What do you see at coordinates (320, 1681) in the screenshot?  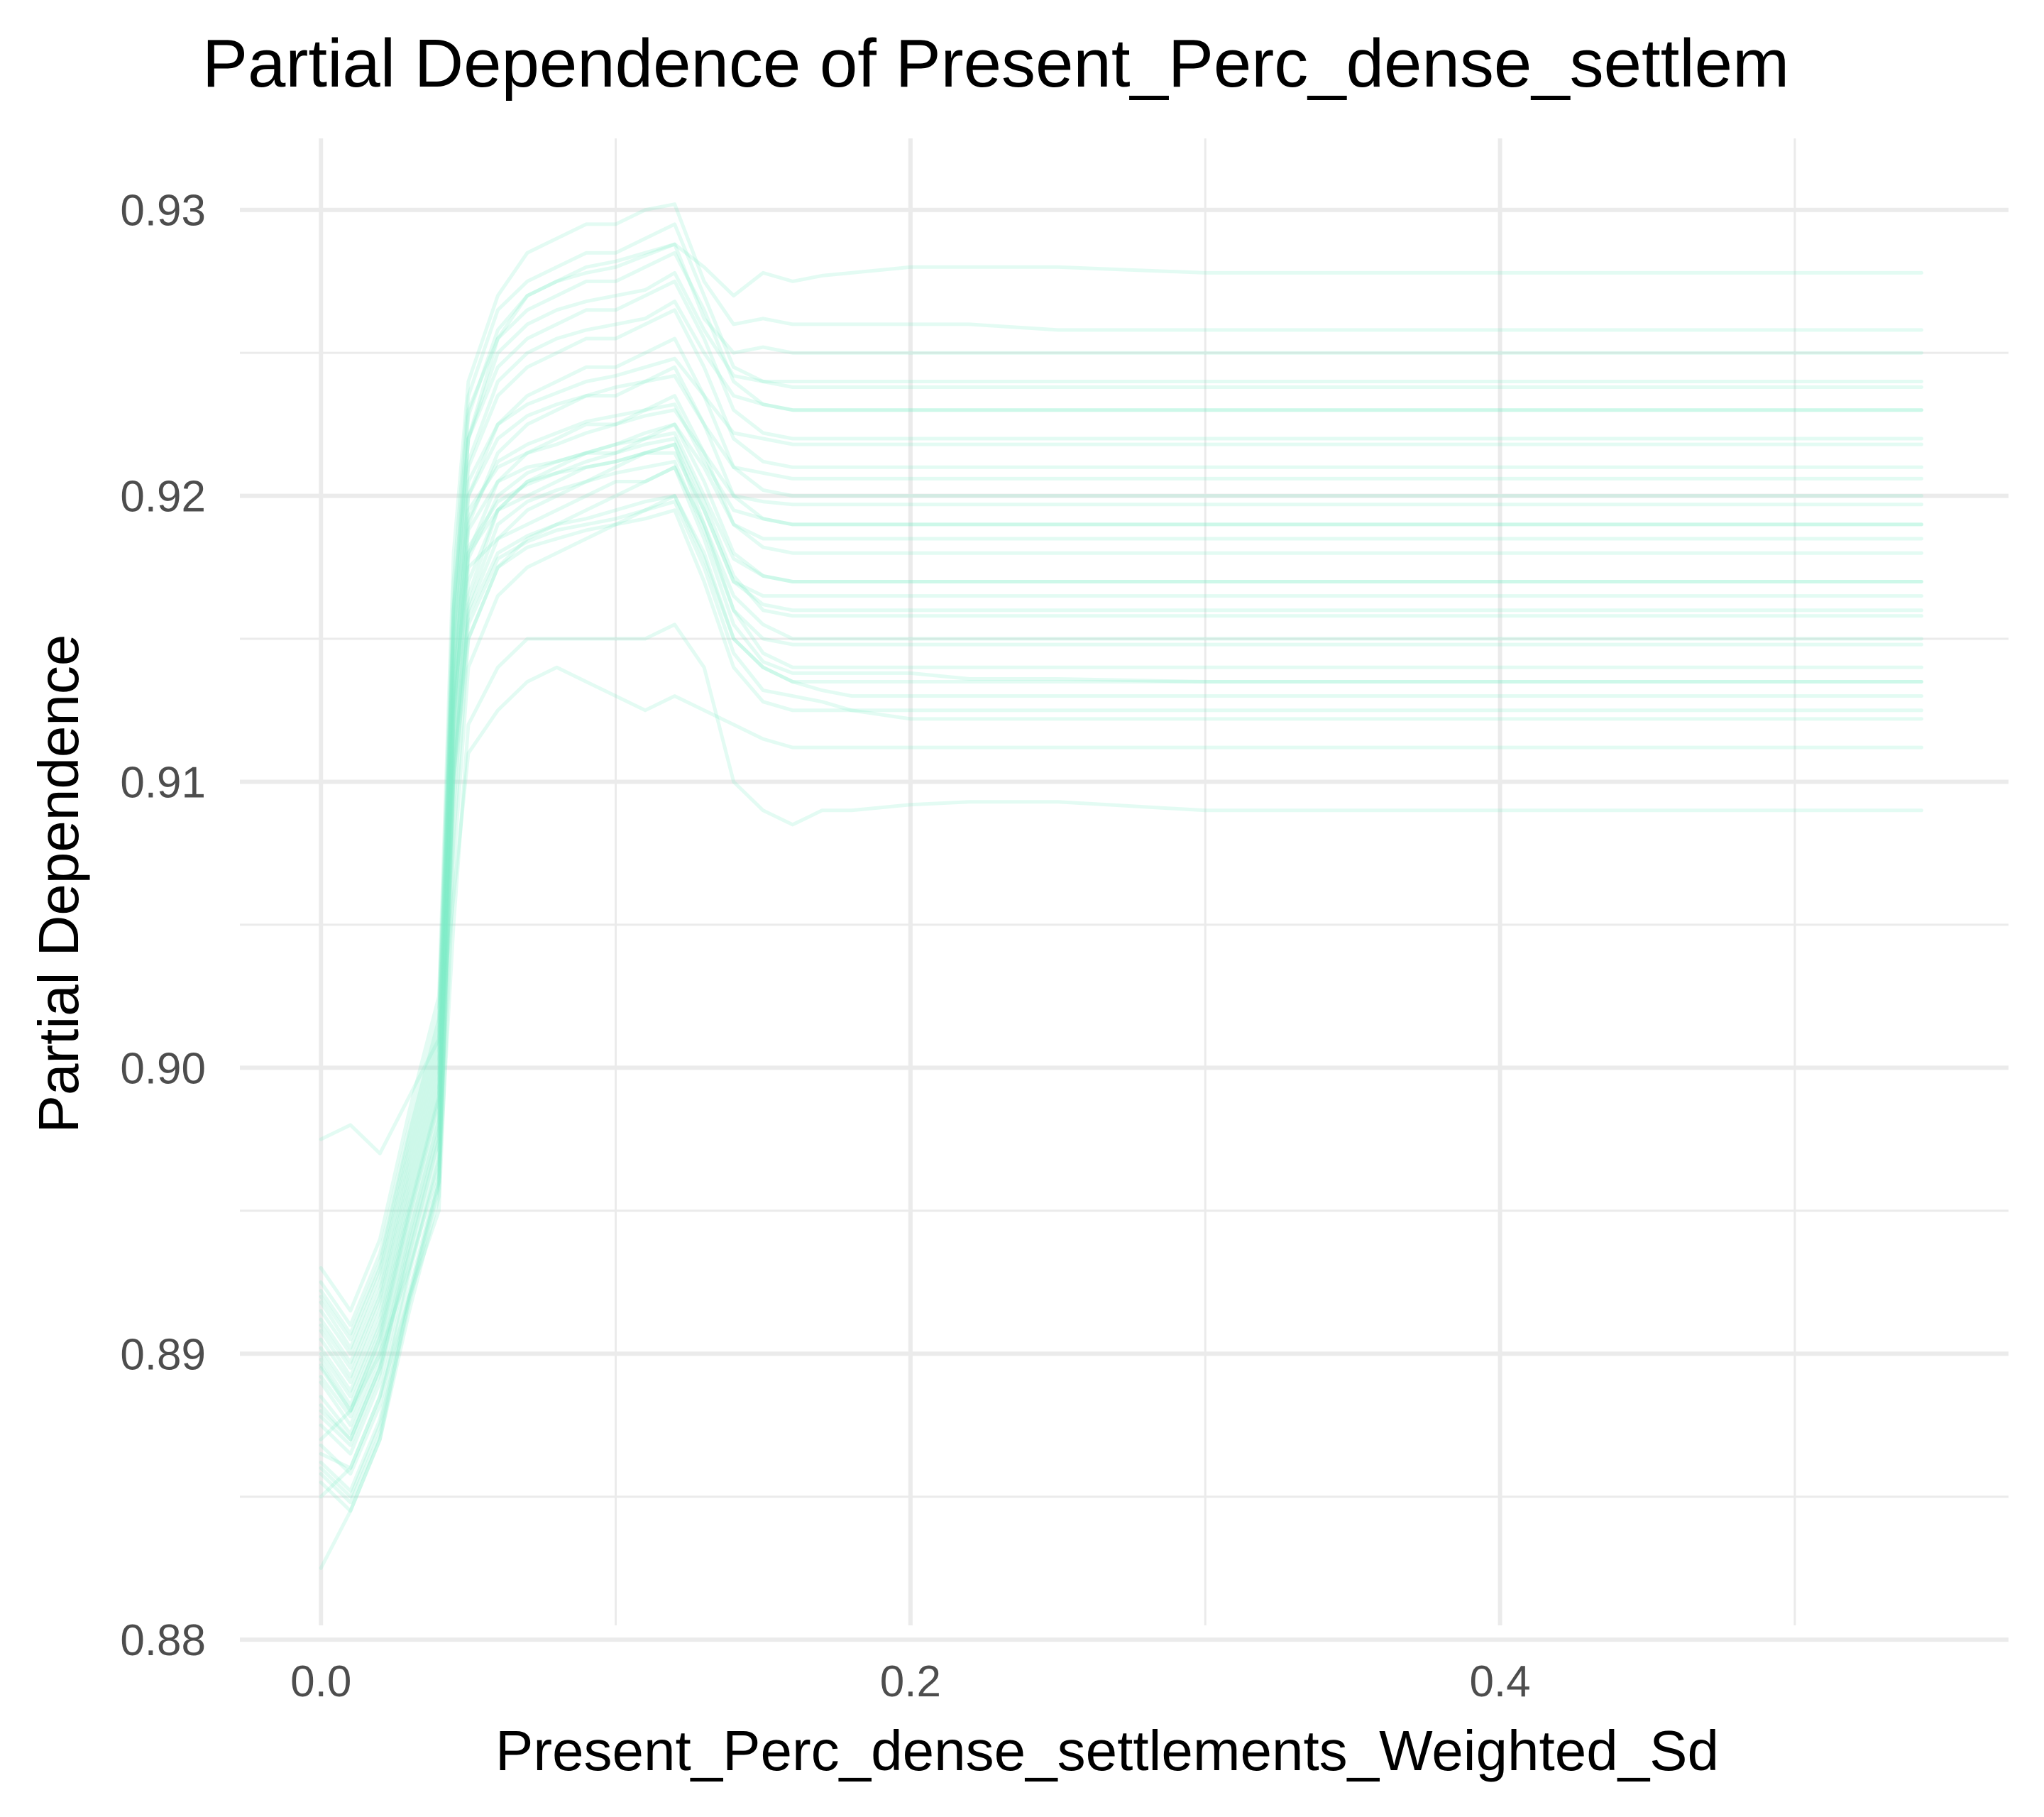 I see `x-tick-label: 0.0` at bounding box center [320, 1681].